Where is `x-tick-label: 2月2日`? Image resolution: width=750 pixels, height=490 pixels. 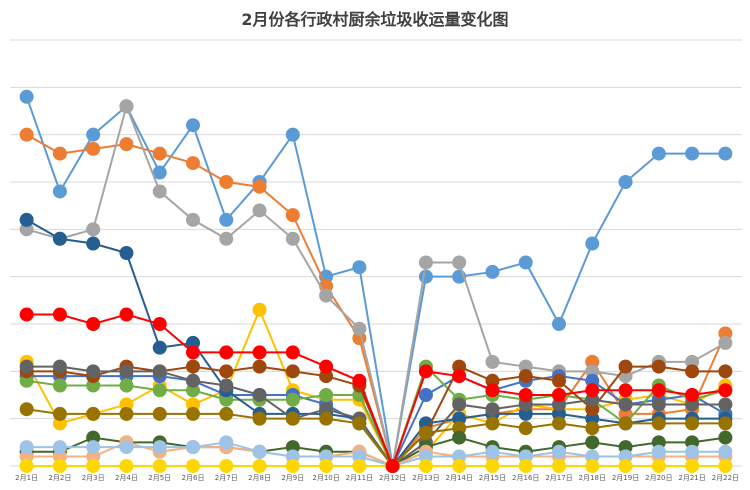
x-tick-label: 2月2日 is located at coordinates (59, 478).